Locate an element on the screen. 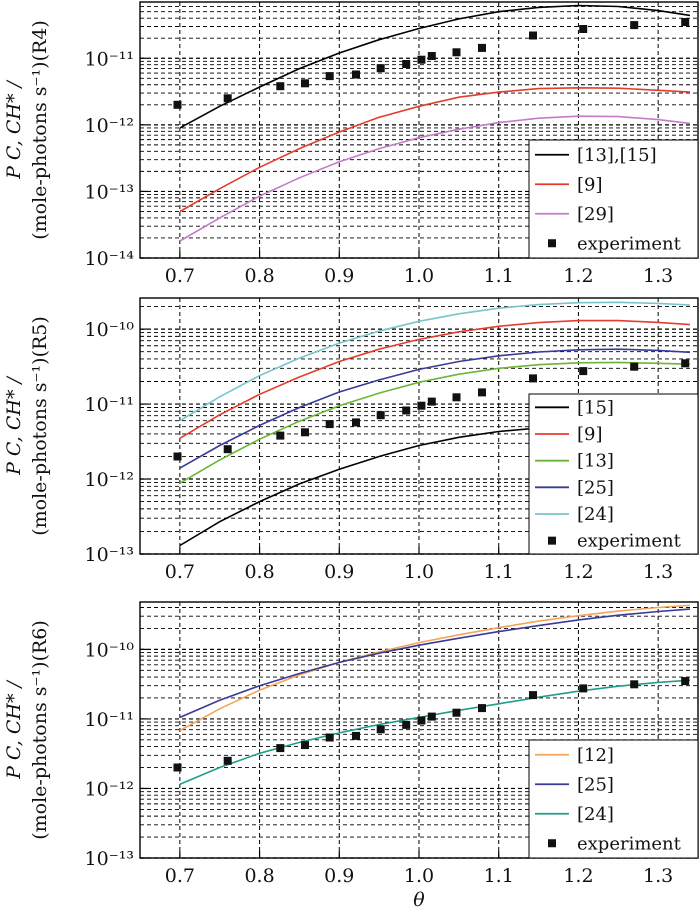 The height and width of the screenshot is (916, 700). legend: [15] [9] [13] [25] [24] experiment is located at coordinates (613, 474).